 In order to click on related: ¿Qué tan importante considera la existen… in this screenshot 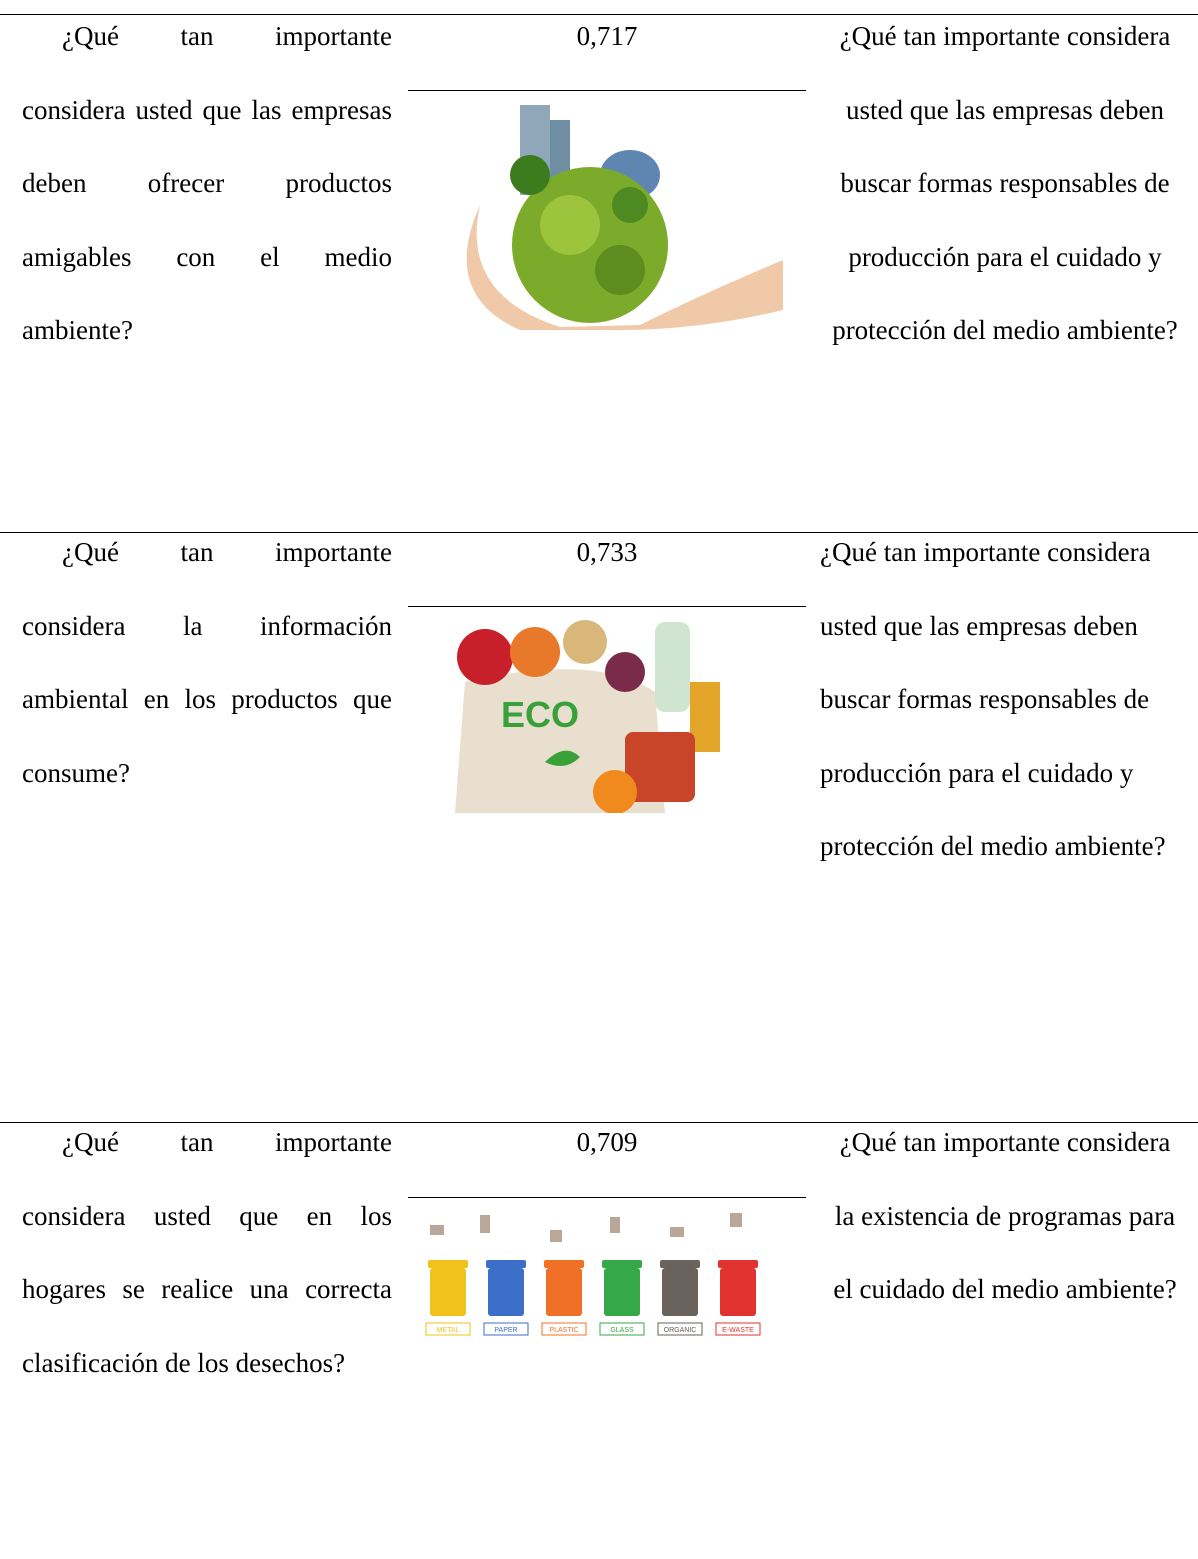, I will do `click(1005, 1215)`.